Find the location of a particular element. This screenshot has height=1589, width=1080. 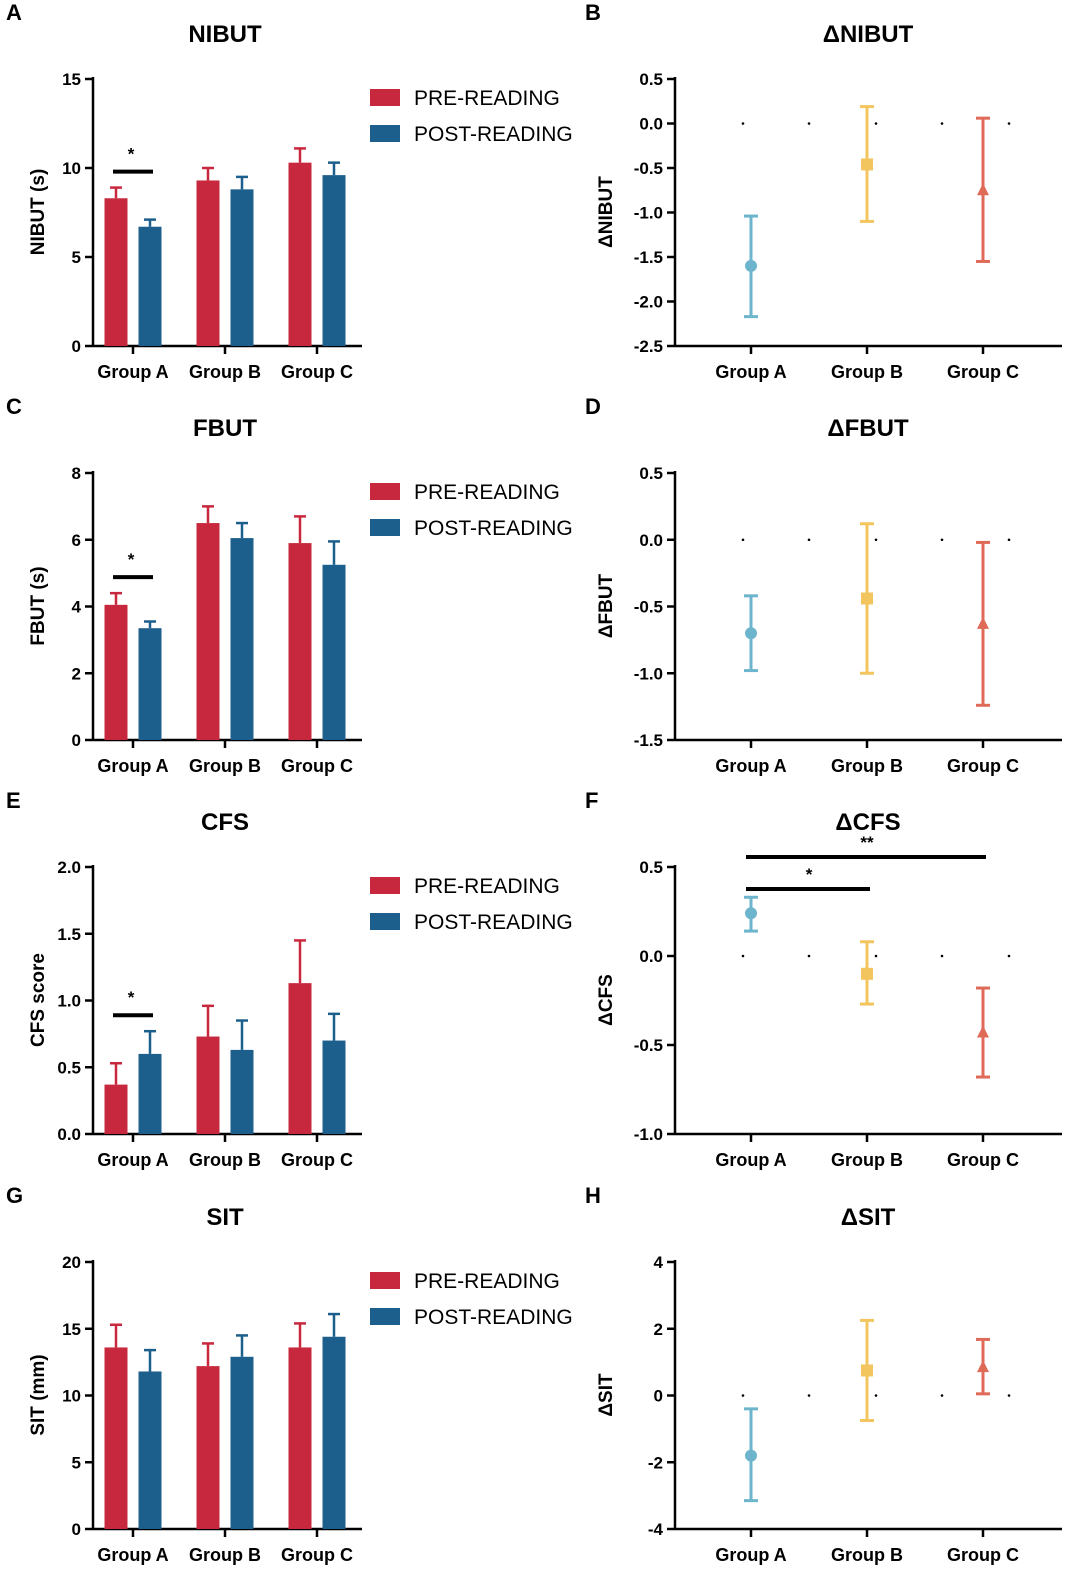

panel-g-y-tick-label: 0 is located at coordinates (76, 1529).